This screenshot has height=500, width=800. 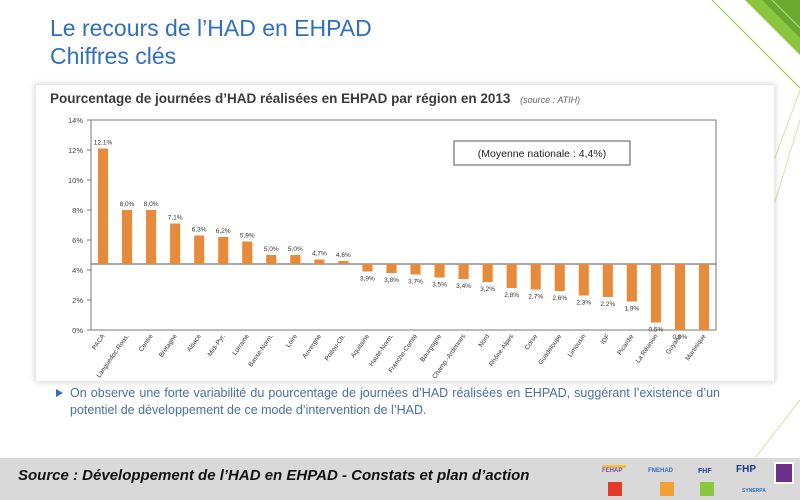 I want to click on x-tick-label: Midi-Pyr., so click(x=217, y=345).